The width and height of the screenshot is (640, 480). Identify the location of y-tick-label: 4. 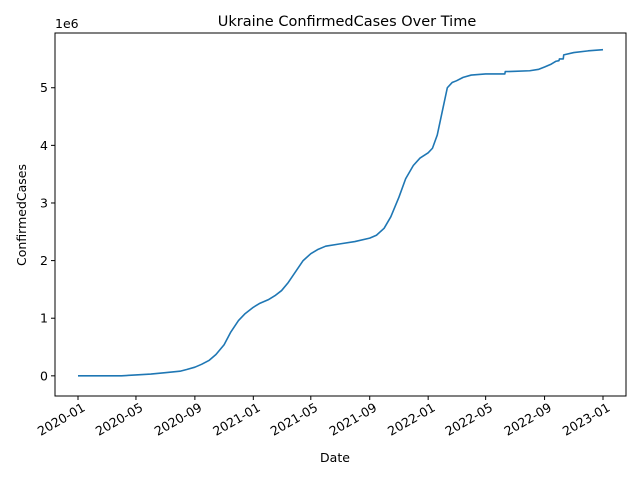
(44, 145).